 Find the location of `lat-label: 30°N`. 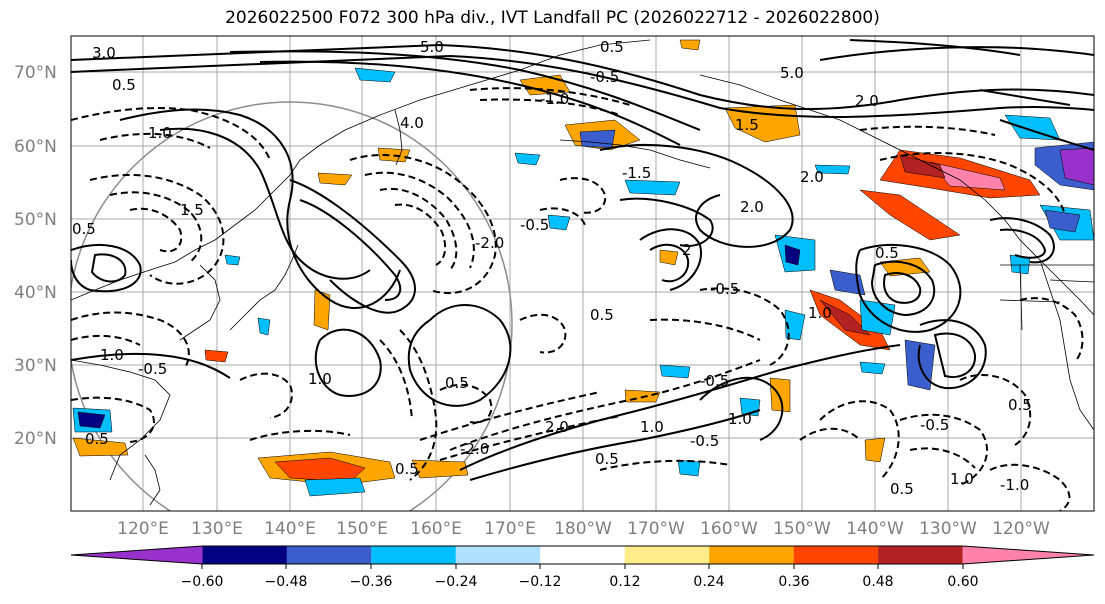

lat-label: 30°N is located at coordinates (35, 366).